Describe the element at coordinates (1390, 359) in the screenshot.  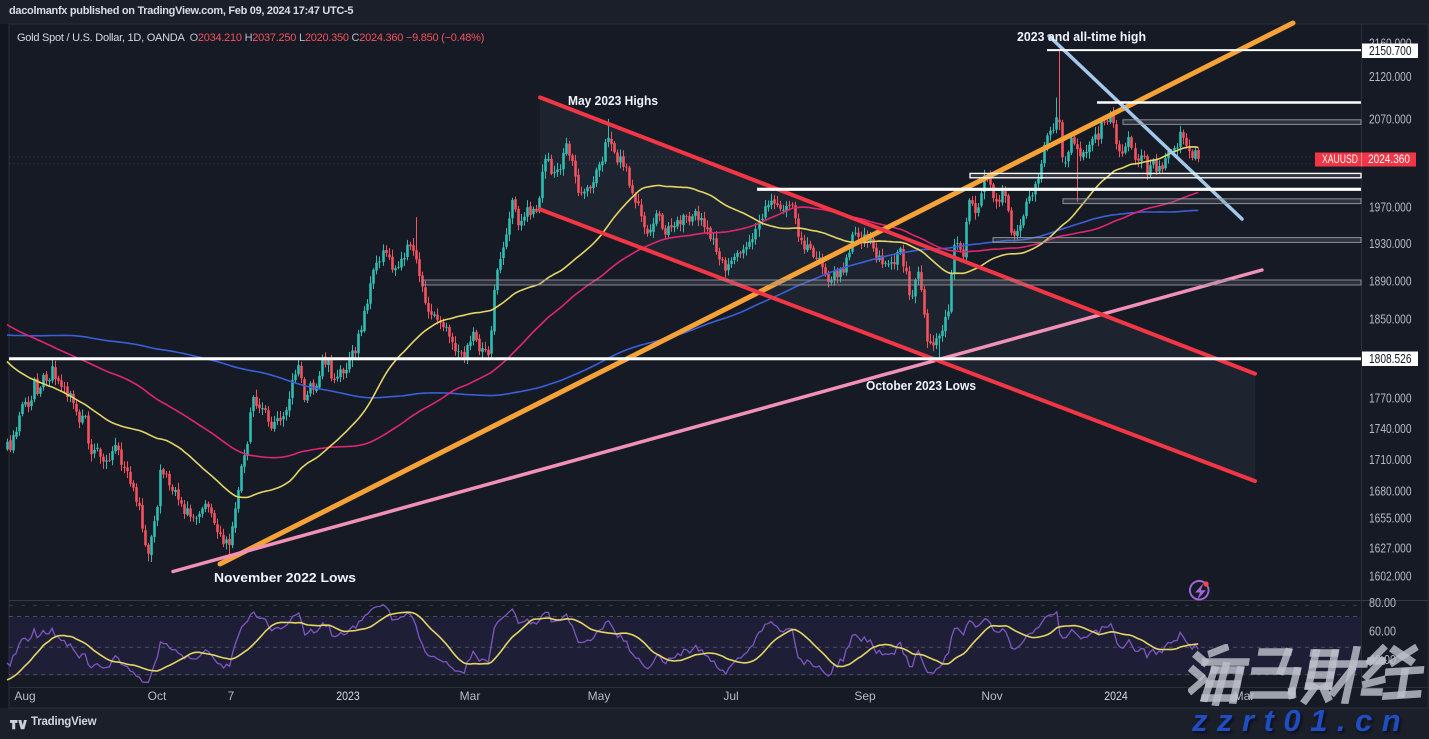
I see `svg-text: 1808.526` at that location.